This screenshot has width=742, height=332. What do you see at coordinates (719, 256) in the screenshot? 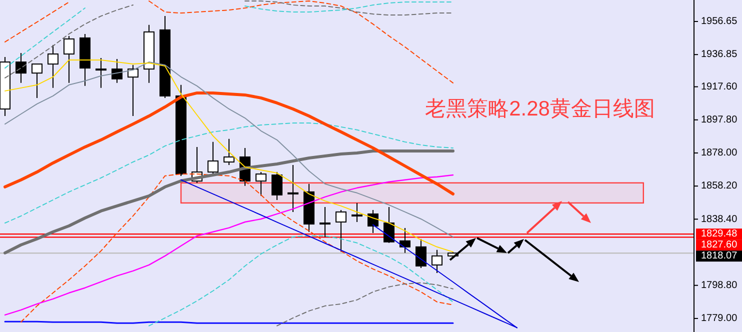
I see `ref-line-label: 1818.07` at bounding box center [719, 256].